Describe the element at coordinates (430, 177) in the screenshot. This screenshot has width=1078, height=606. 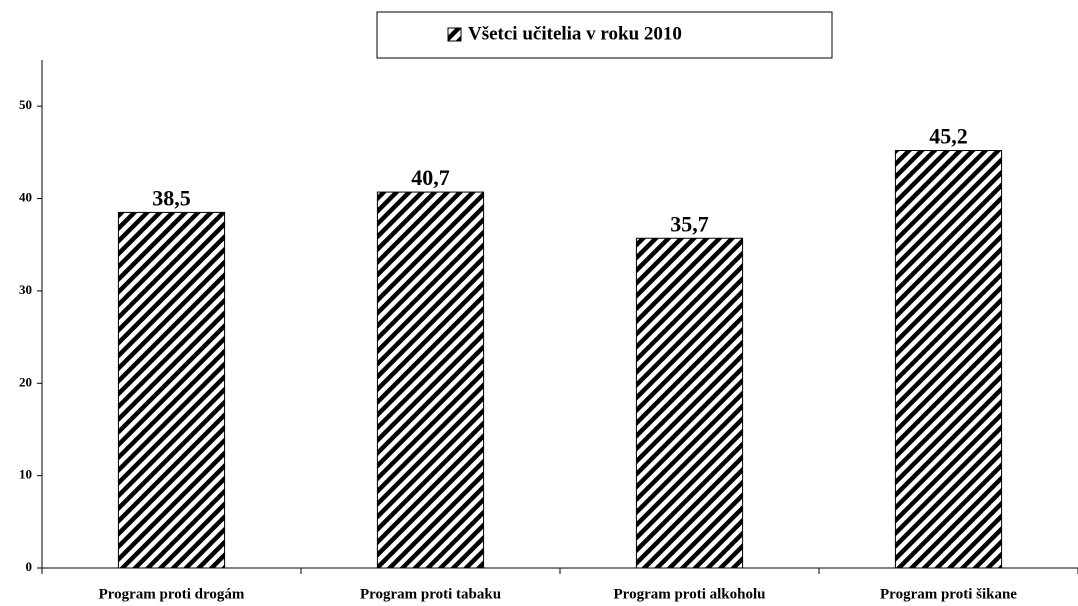
I see `value-label: 40,7` at that location.